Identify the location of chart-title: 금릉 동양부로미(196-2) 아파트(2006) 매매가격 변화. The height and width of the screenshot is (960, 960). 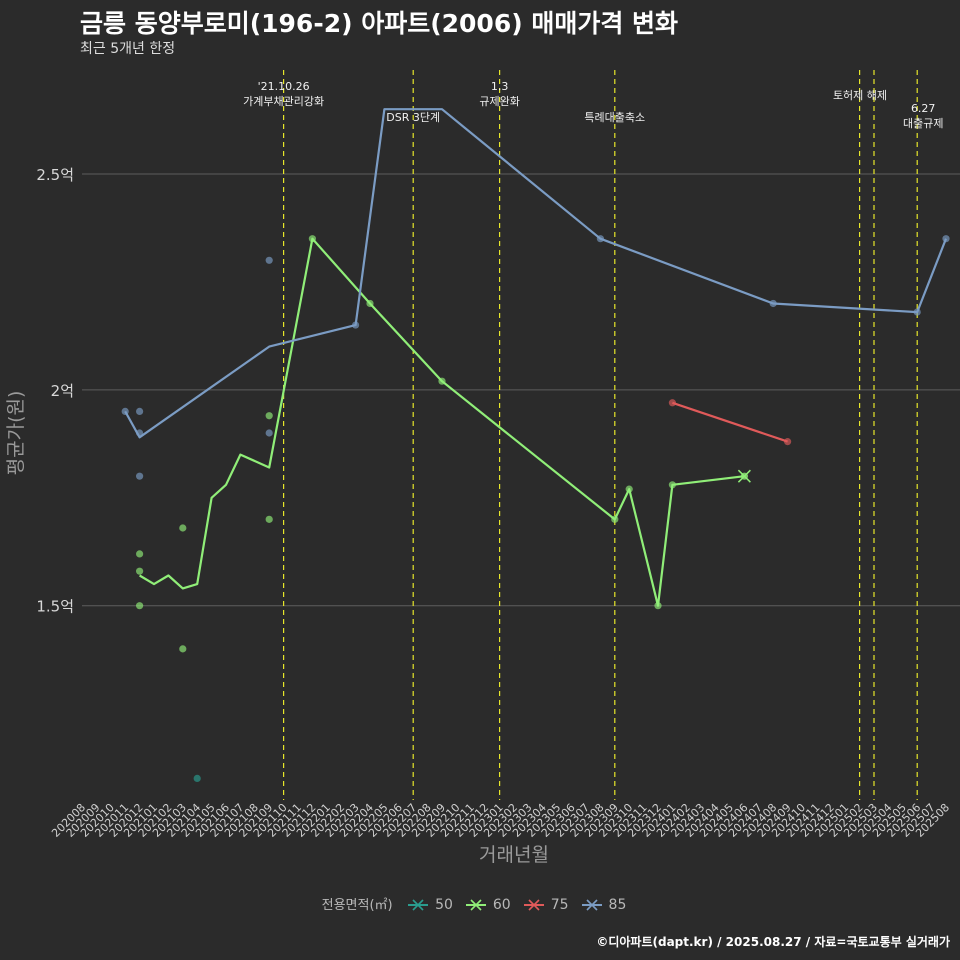
(379, 23).